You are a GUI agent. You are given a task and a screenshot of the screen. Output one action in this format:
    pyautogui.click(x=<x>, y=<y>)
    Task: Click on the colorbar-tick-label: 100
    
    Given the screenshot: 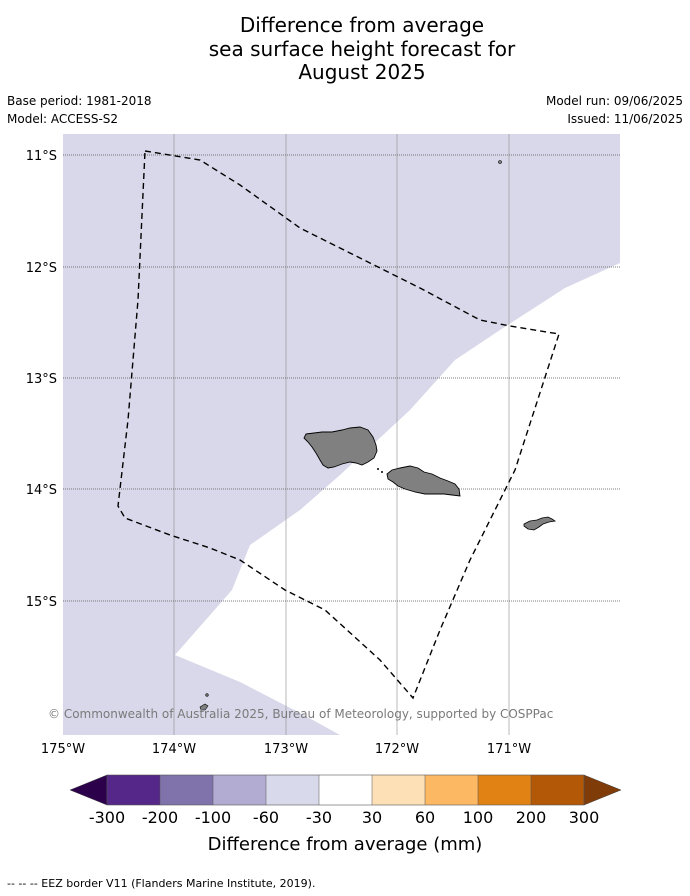 What is the action you would take?
    pyautogui.click(x=478, y=817)
    